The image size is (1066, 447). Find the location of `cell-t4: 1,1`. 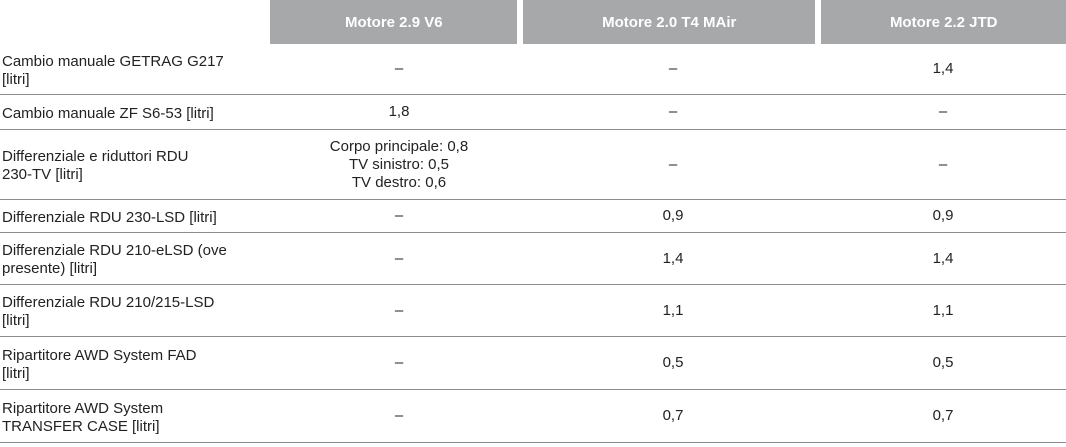

cell-t4: 1,1 is located at coordinates (673, 310).